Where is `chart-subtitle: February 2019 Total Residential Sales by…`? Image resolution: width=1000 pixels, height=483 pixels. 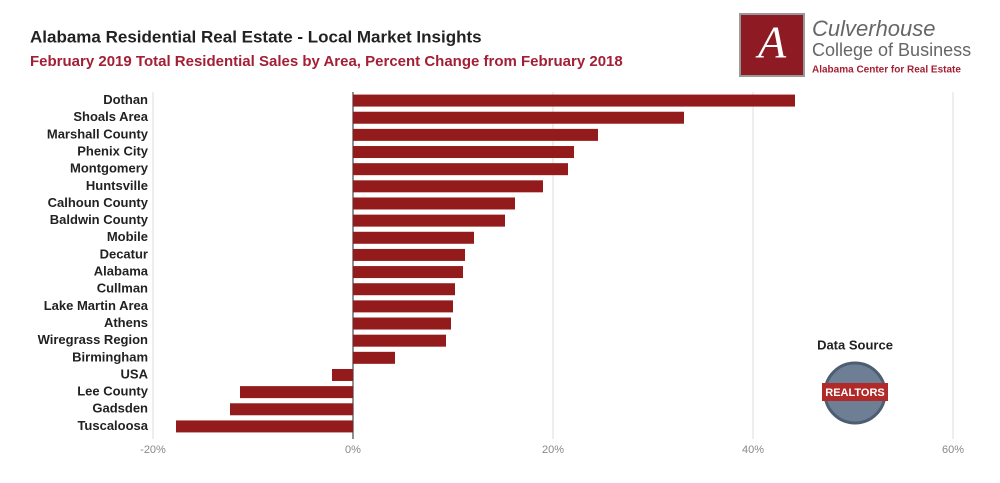 chart-subtitle: February 2019 Total Residential Sales by… is located at coordinates (326, 61).